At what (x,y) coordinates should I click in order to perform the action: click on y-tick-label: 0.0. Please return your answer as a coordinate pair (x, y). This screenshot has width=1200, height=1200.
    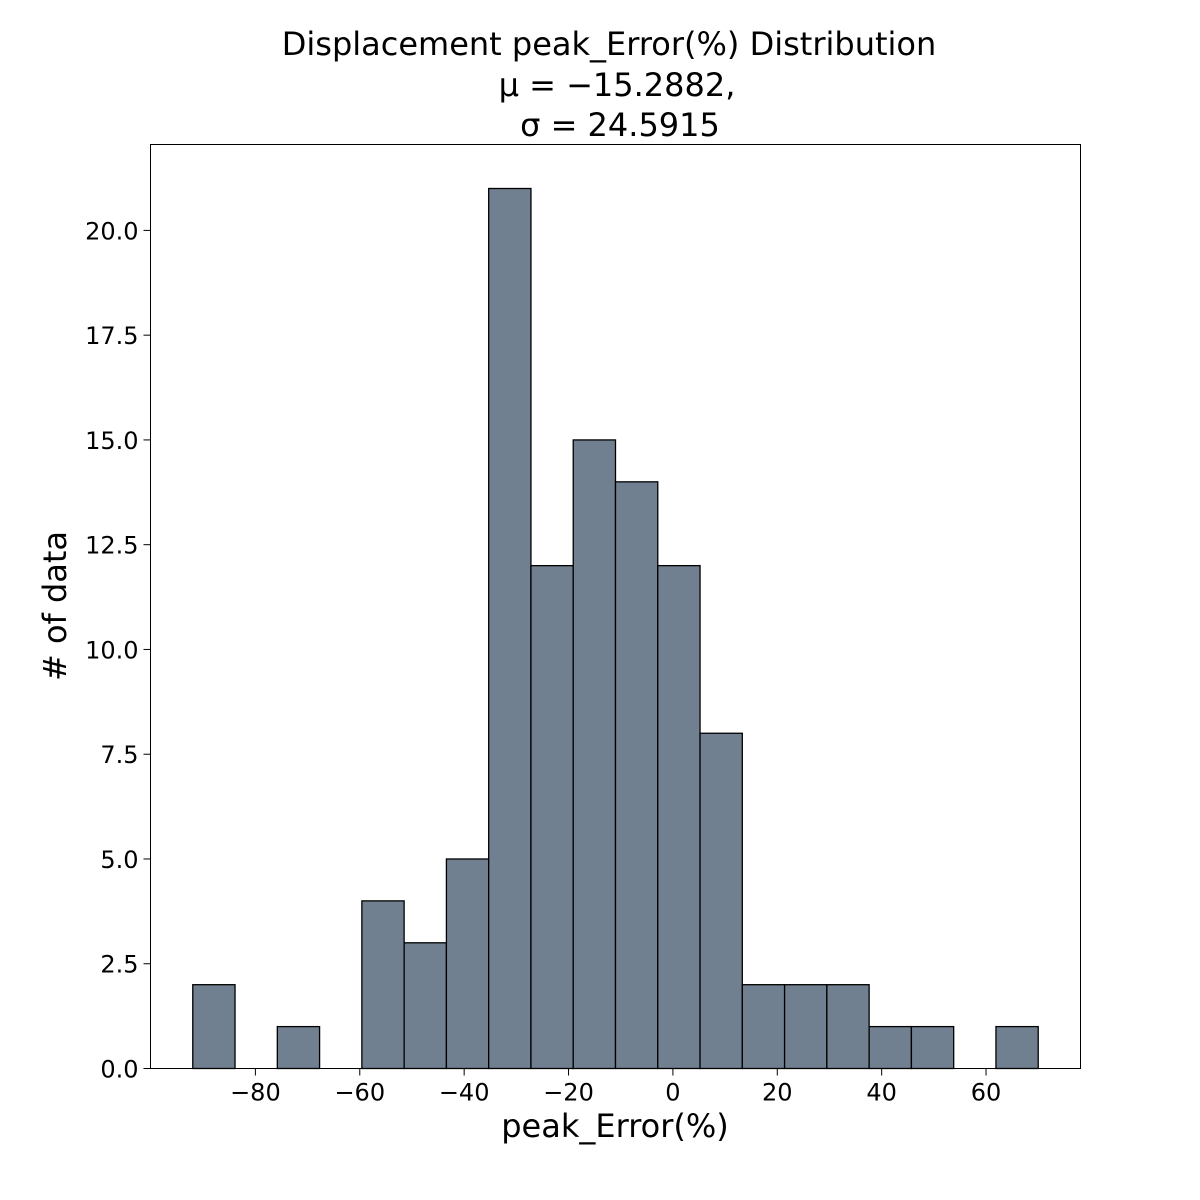
    Looking at the image, I should click on (119, 1070).